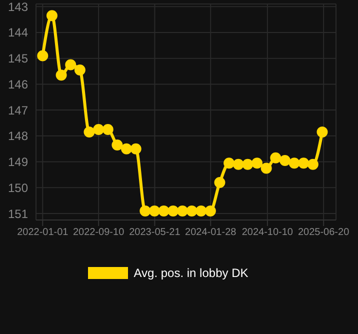 This screenshot has height=334, width=358. I want to click on y-tick-label: 151, so click(18, 213).